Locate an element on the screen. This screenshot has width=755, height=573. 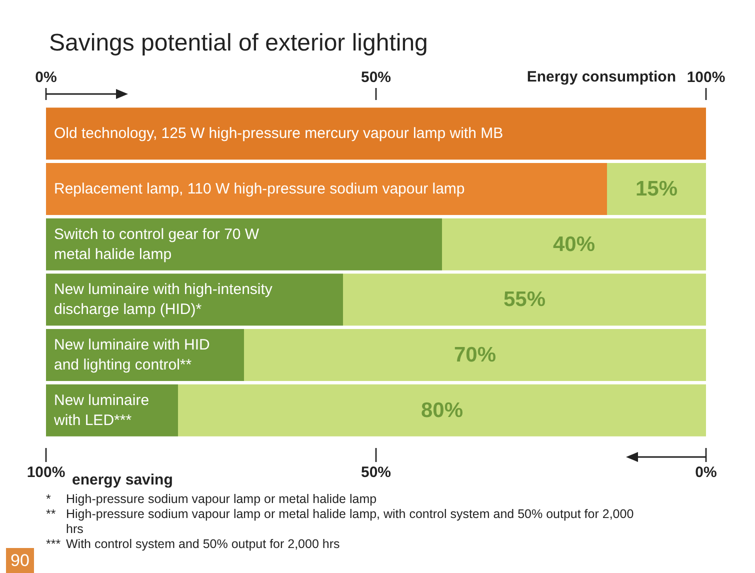
y-tick-label: New luminaire with LED*** is located at coordinates (101, 410).